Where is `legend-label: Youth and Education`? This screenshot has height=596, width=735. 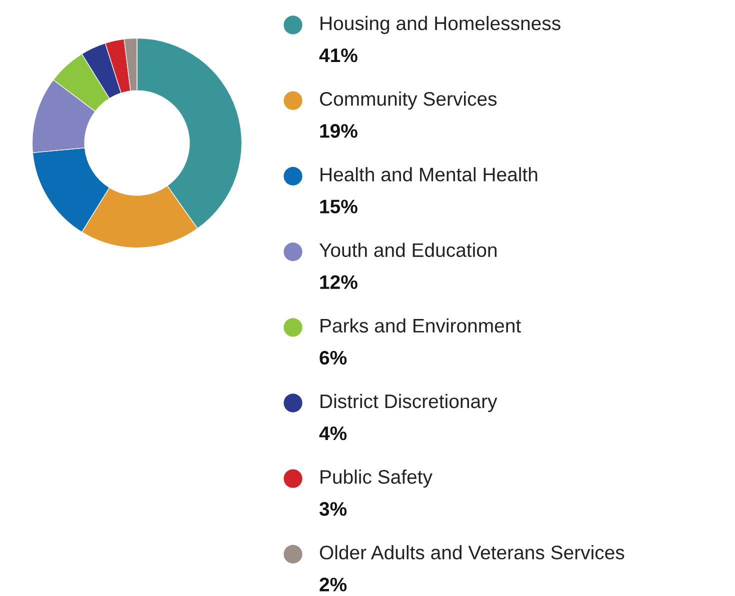
legend-label: Youth and Education is located at coordinates (408, 250).